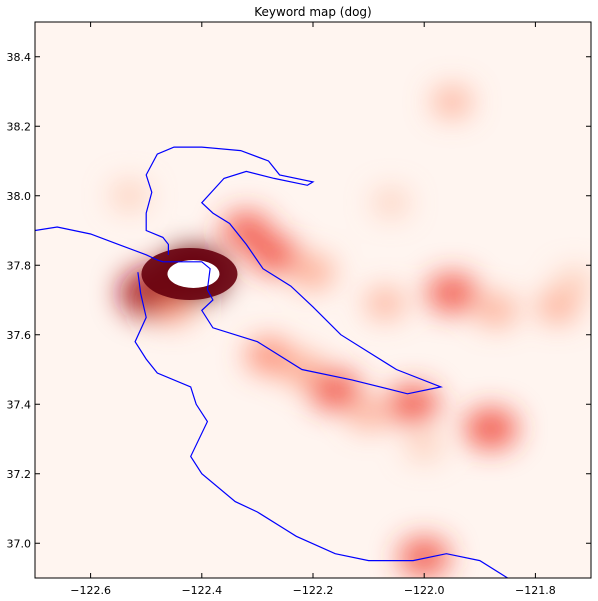  Describe the element at coordinates (201, 590) in the screenshot. I see `x-tick-label: −122.4` at that location.